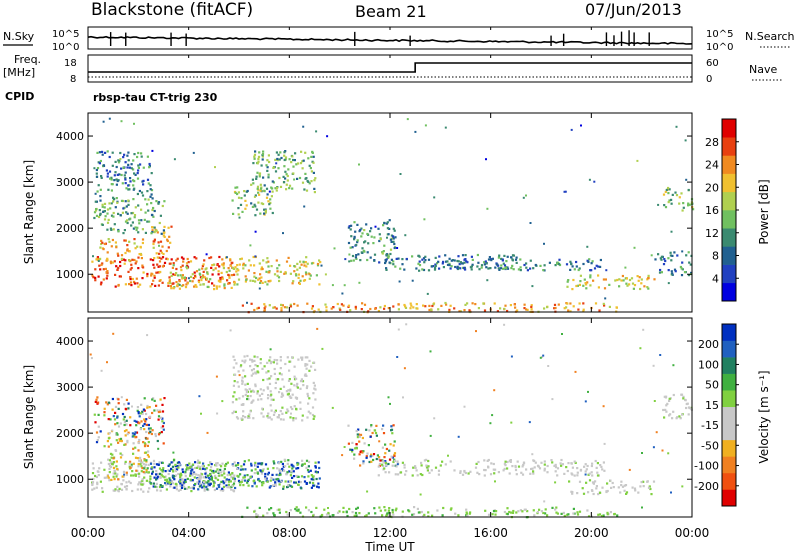 The height and width of the screenshot is (554, 800). Describe the element at coordinates (719, 34) in the screenshot. I see `noise-right-tick-top: 10^5` at that location.